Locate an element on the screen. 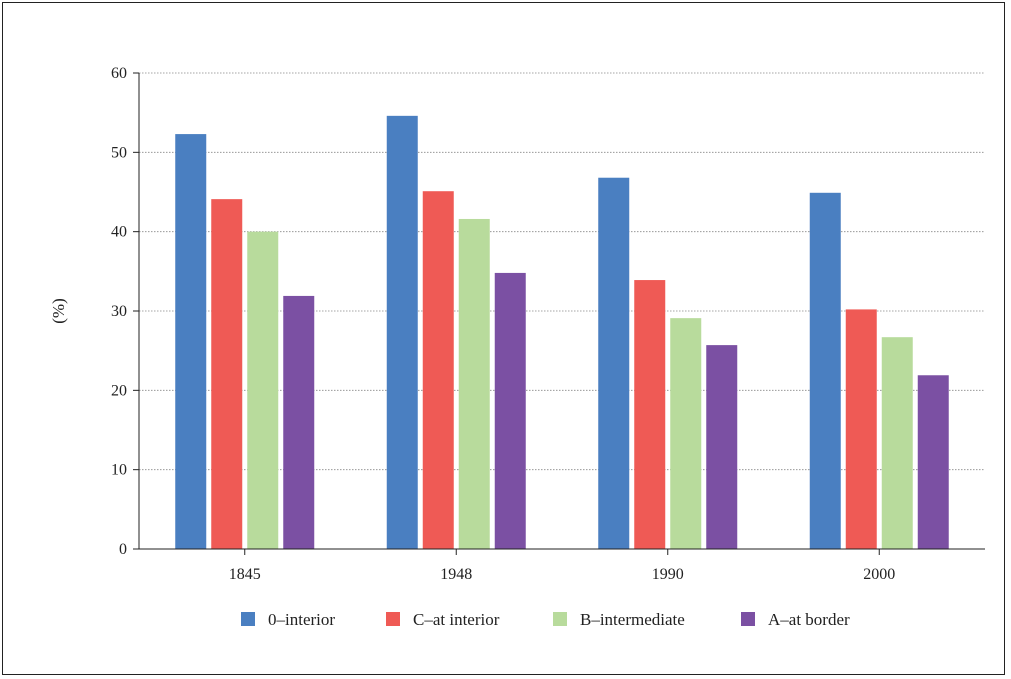 This screenshot has height=679, width=1011. y-tick-label: 20 is located at coordinates (119, 390).